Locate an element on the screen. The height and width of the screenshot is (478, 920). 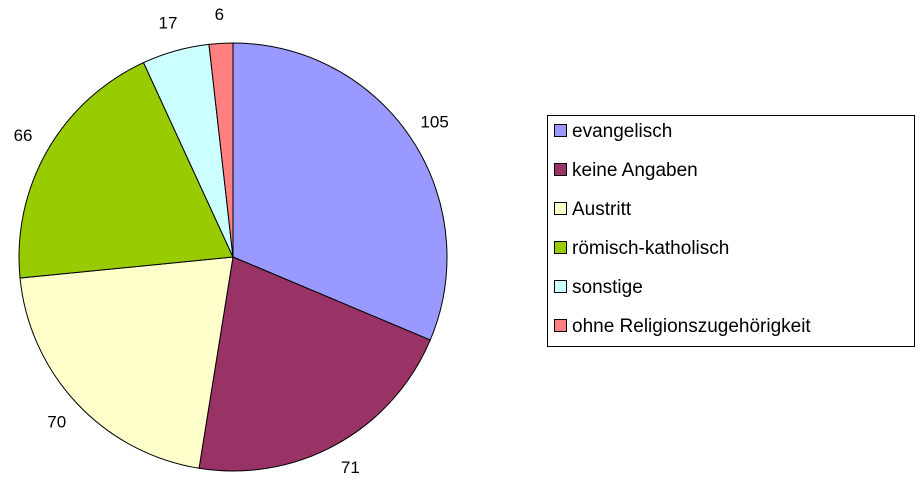
legend-label: Austritt is located at coordinates (602, 209).